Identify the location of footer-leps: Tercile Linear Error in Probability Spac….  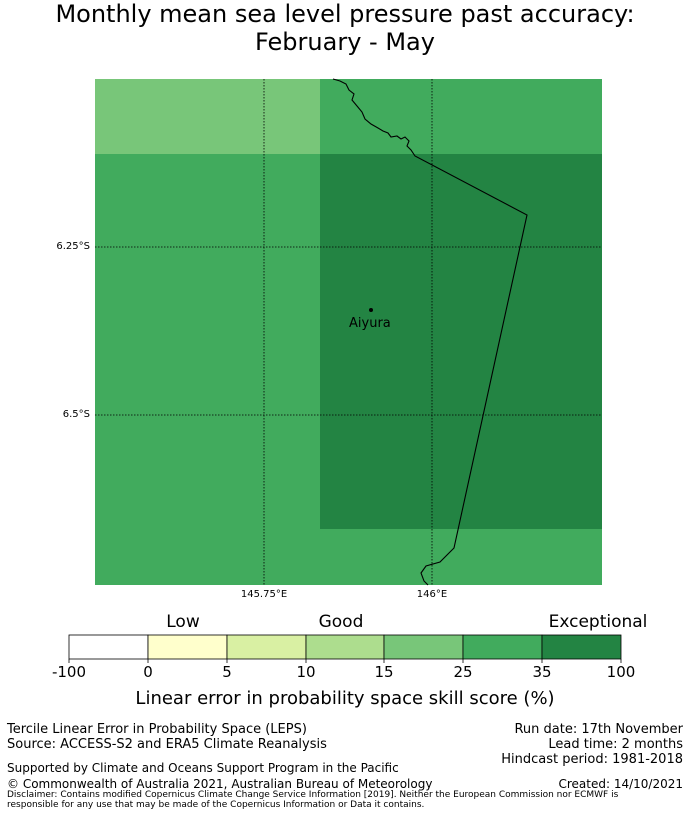
(157, 729).